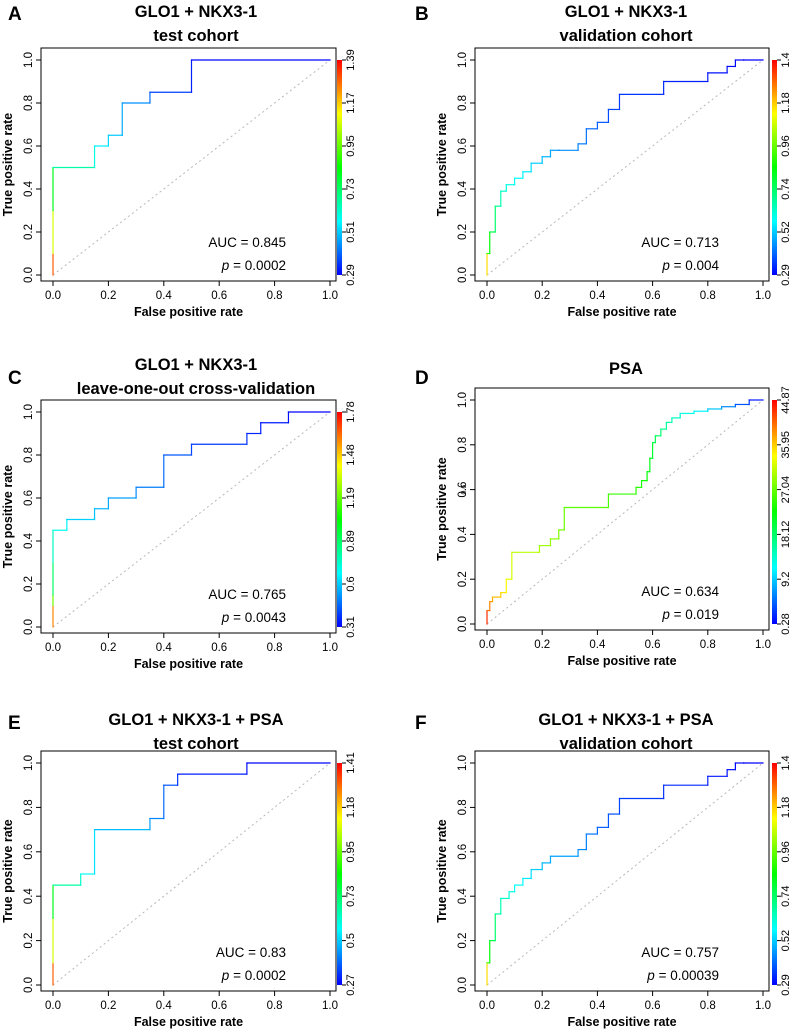  Describe the element at coordinates (351, 851) in the screenshot. I see `colorbar-tick-label: 0.95` at that location.